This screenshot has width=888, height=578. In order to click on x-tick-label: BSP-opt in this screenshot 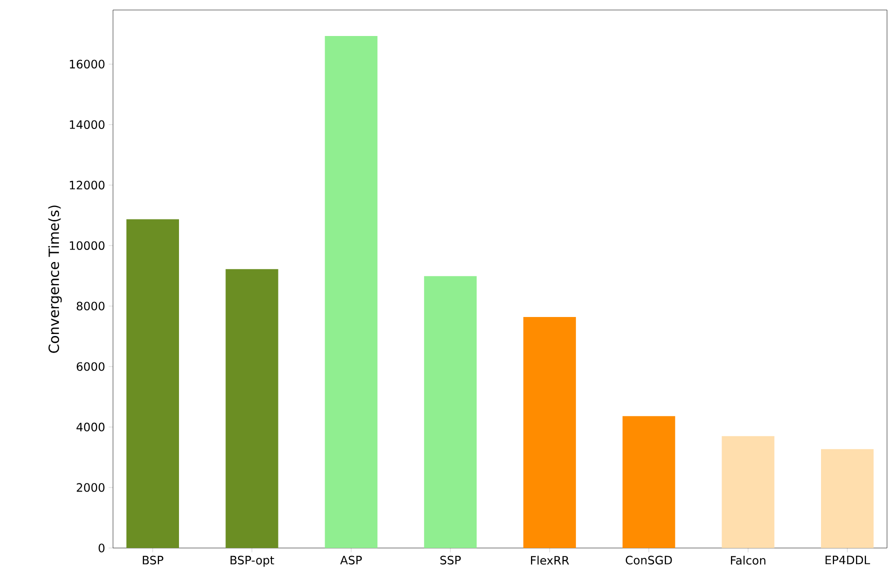, I will do `click(252, 561)`.